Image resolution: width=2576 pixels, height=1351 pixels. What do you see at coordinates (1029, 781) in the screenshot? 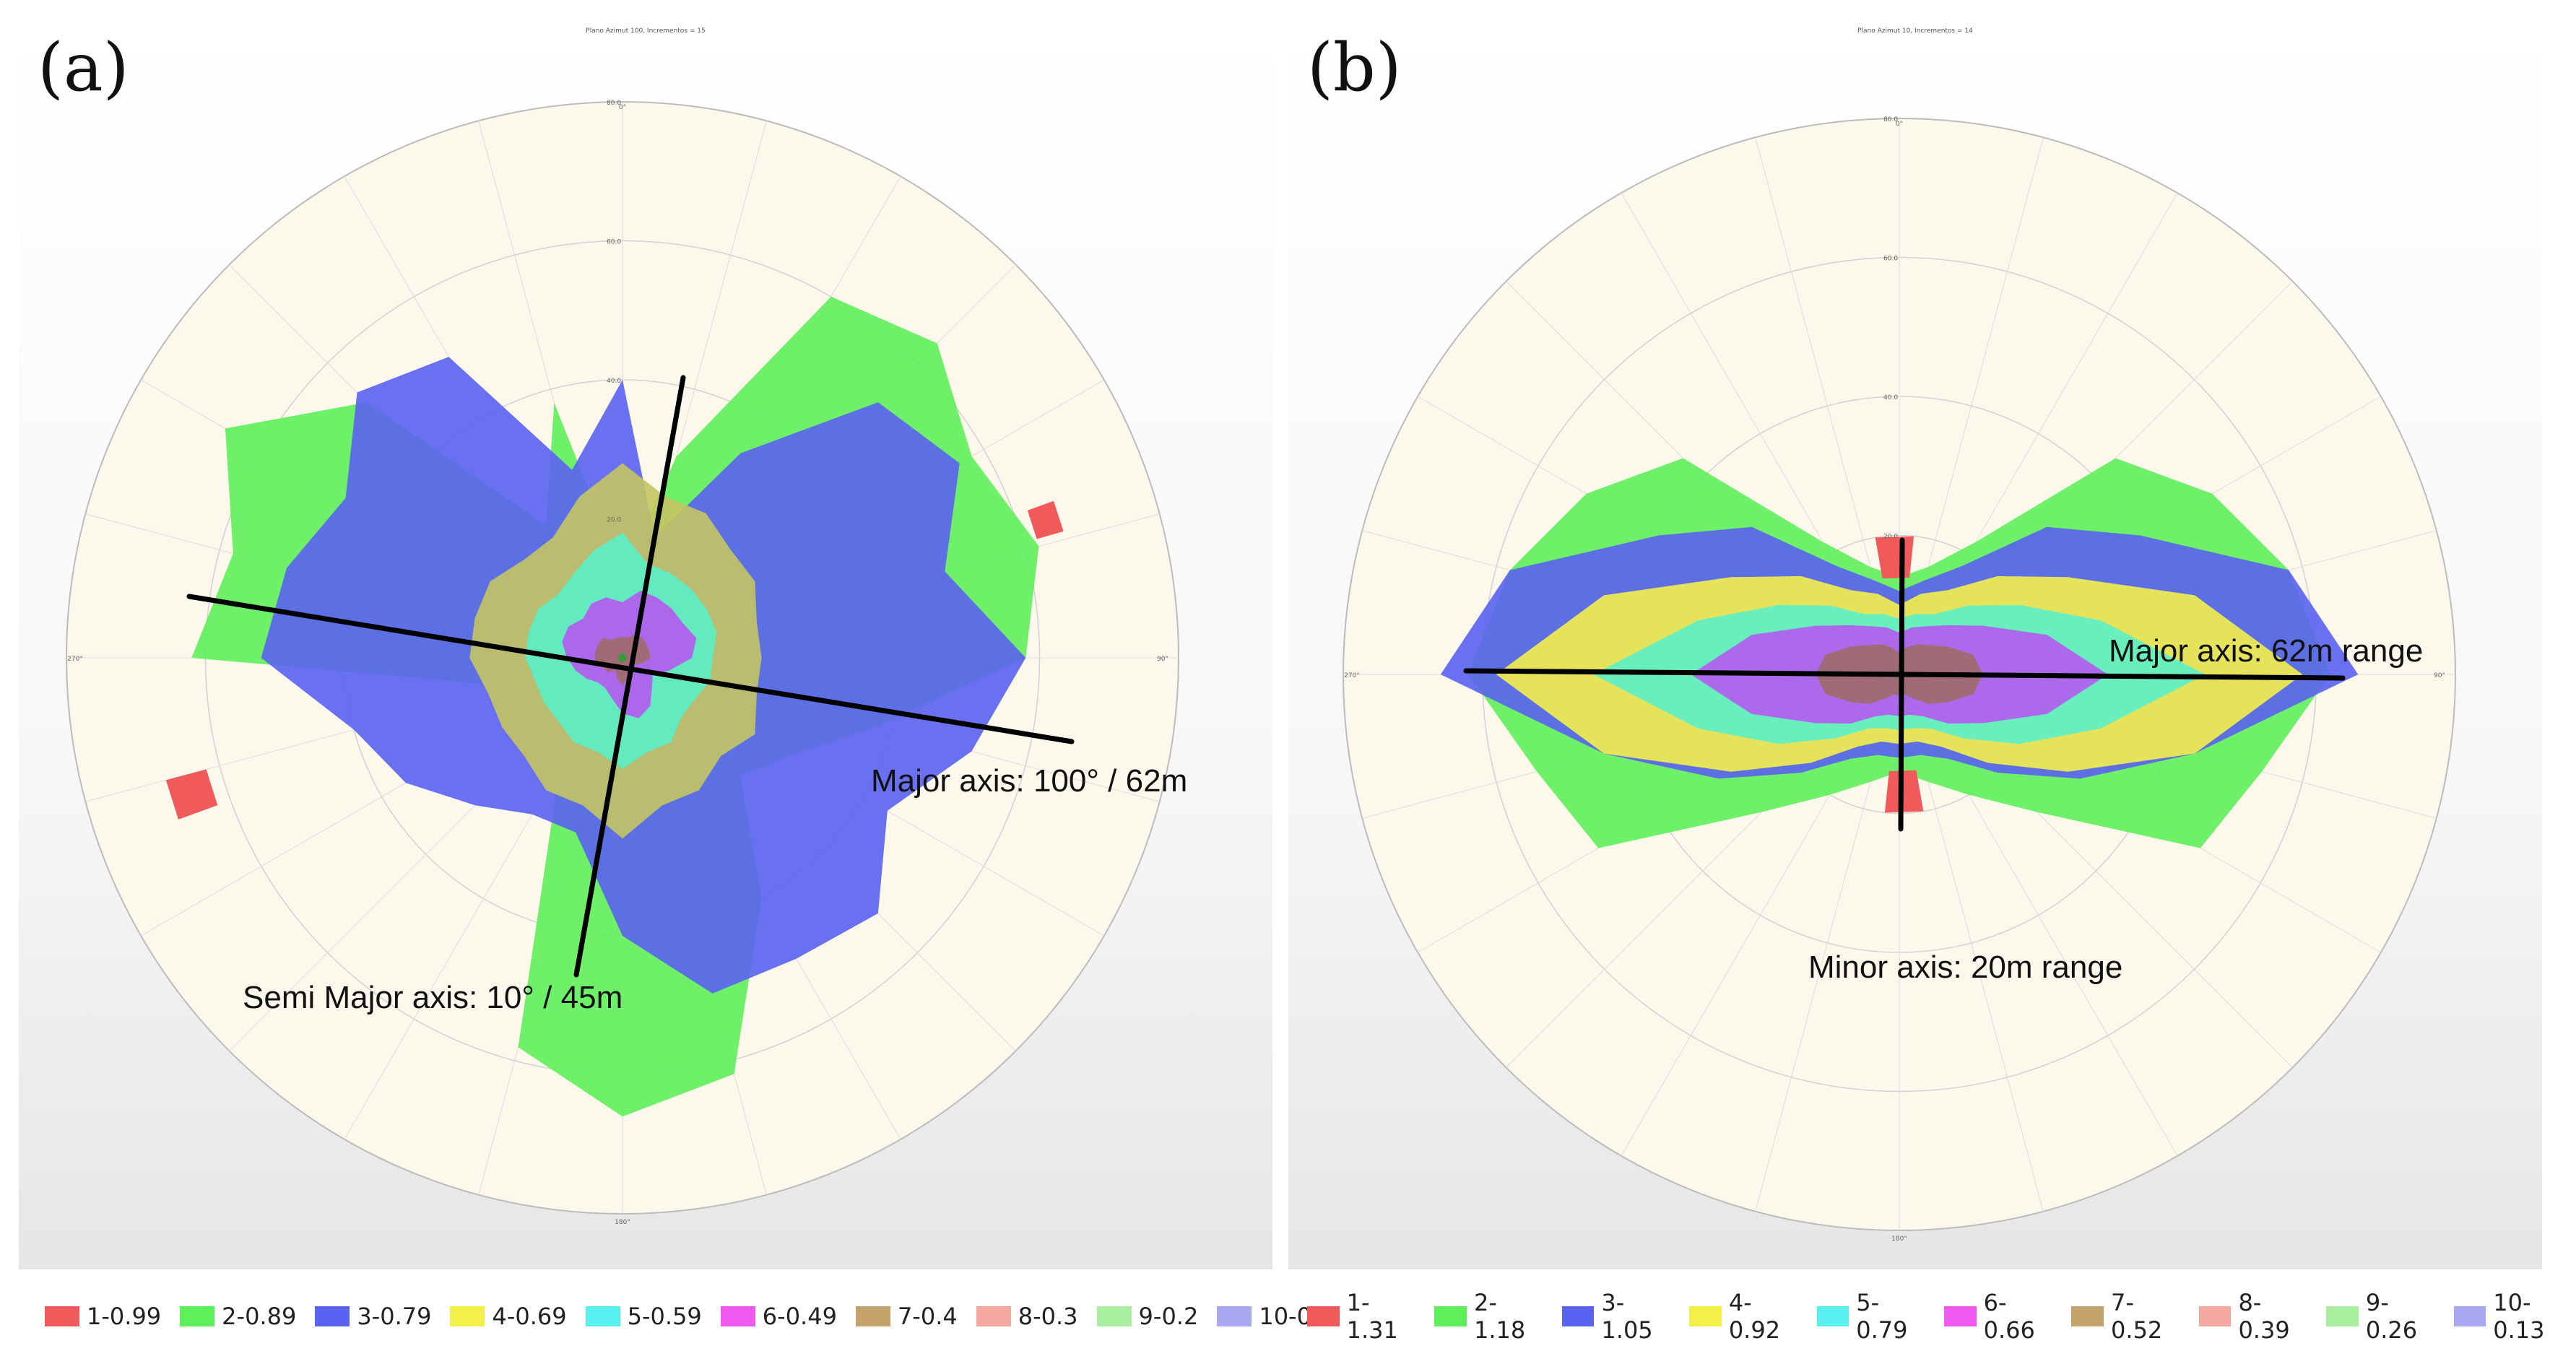
I see `axis-annotation: Major axis: 100° / 62m` at bounding box center [1029, 781].